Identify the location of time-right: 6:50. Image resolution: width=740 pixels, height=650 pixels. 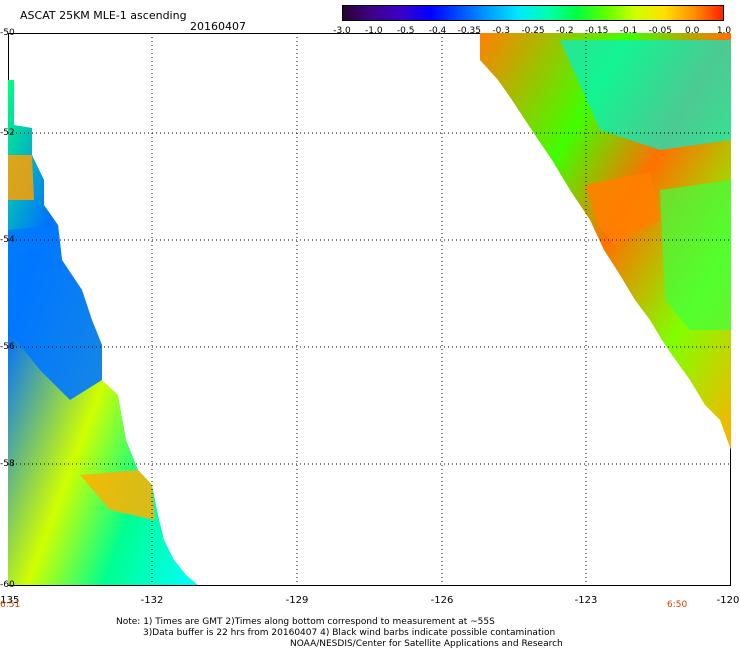
(677, 605).